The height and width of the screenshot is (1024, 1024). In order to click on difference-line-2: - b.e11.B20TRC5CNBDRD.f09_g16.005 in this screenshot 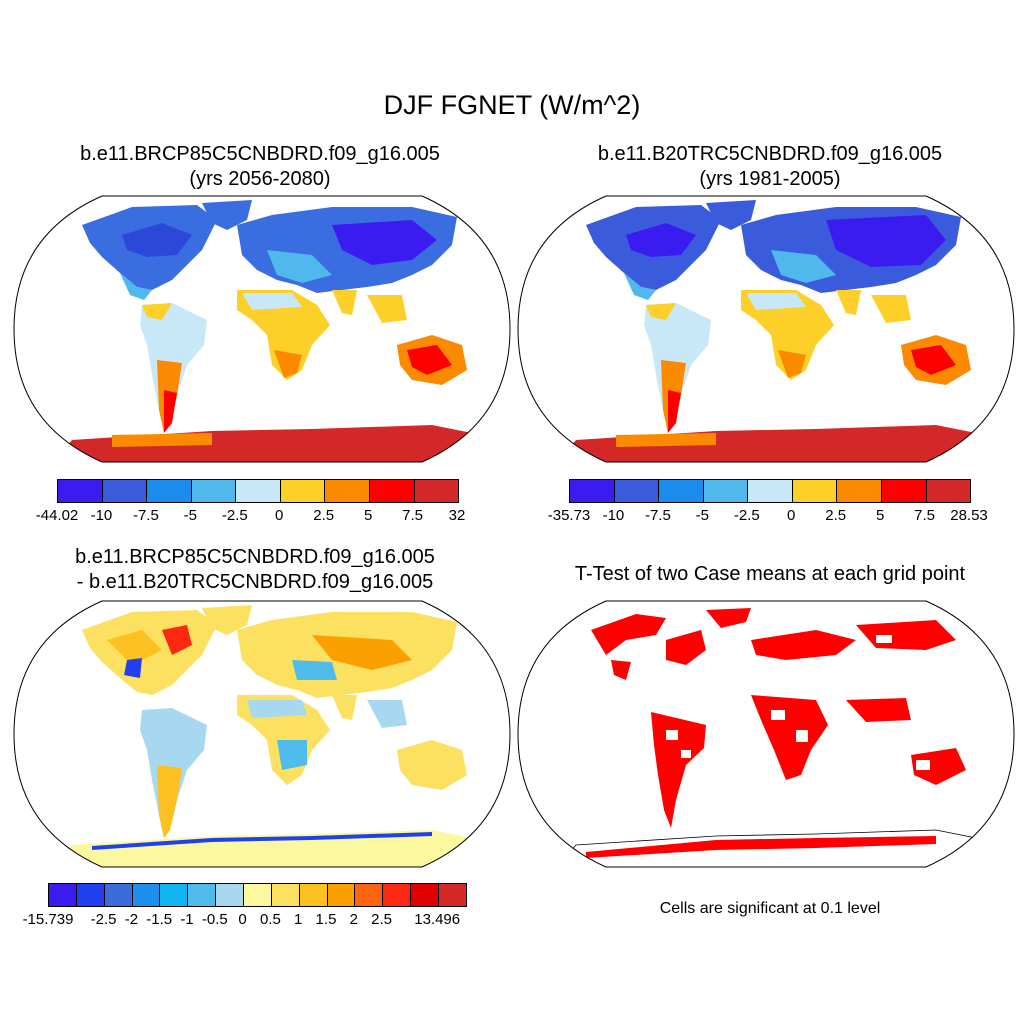, I will do `click(255, 582)`.